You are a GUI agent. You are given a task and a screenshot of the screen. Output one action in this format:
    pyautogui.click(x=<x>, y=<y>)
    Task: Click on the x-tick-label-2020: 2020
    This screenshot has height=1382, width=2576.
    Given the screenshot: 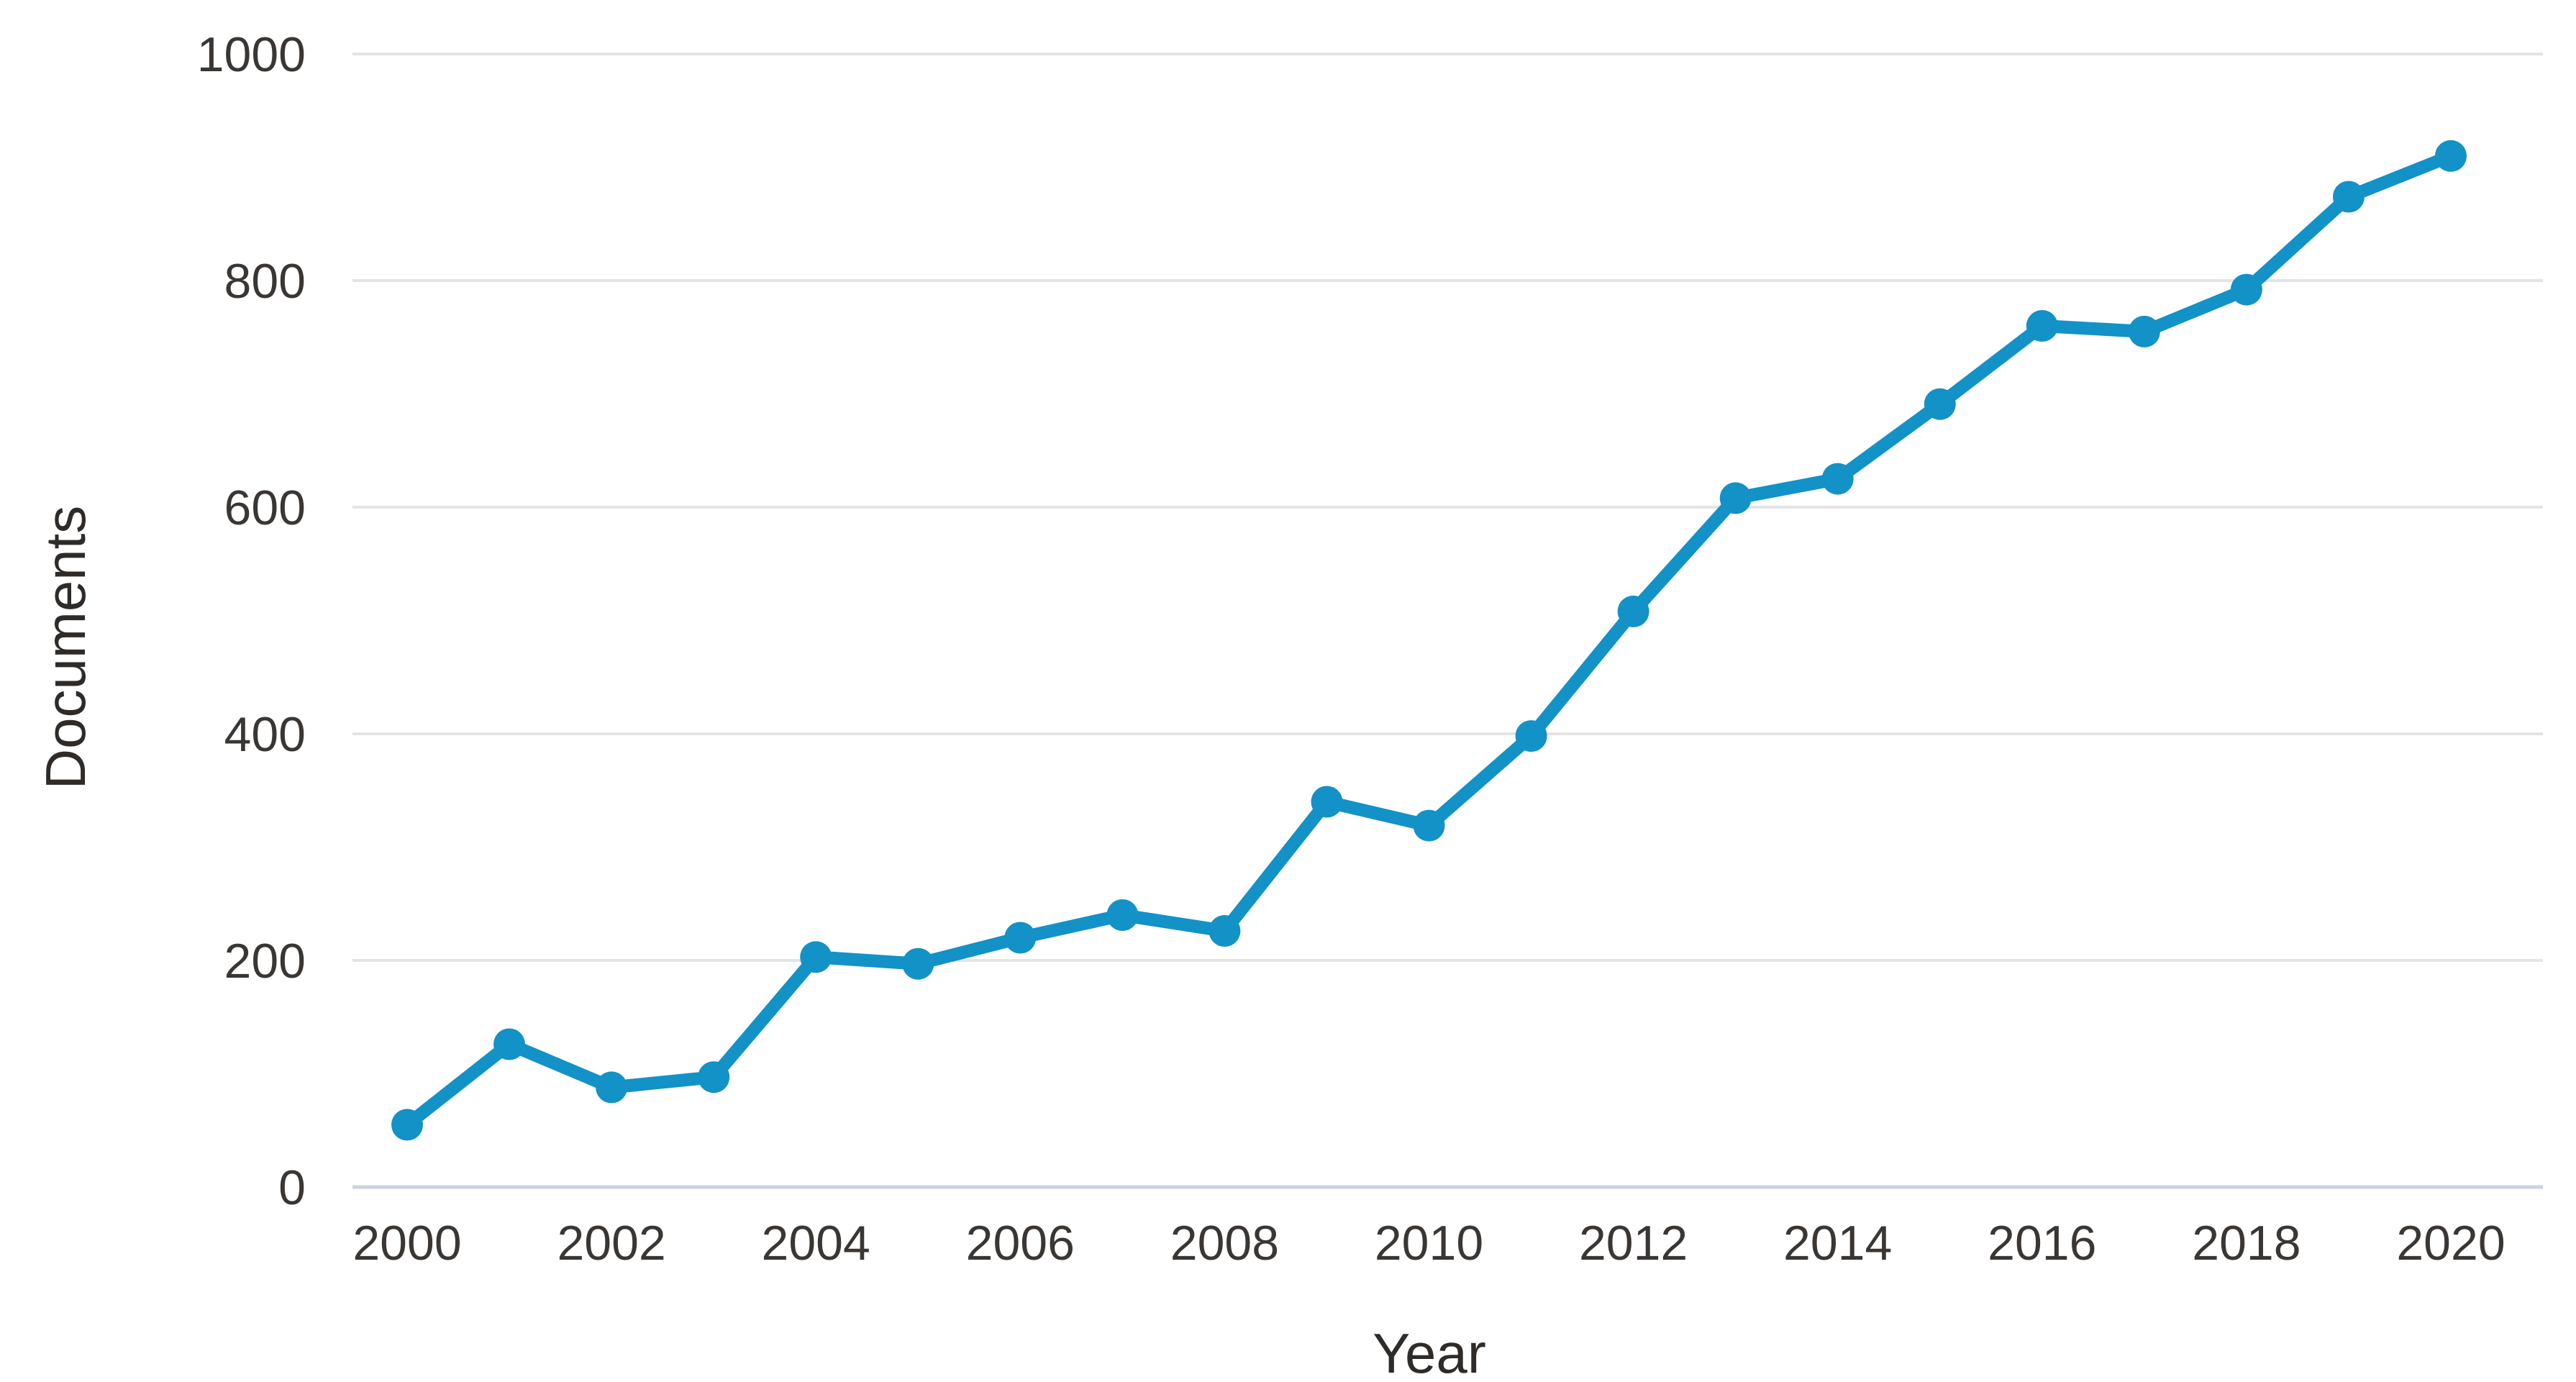 What is the action you would take?
    pyautogui.click(x=2450, y=1243)
    